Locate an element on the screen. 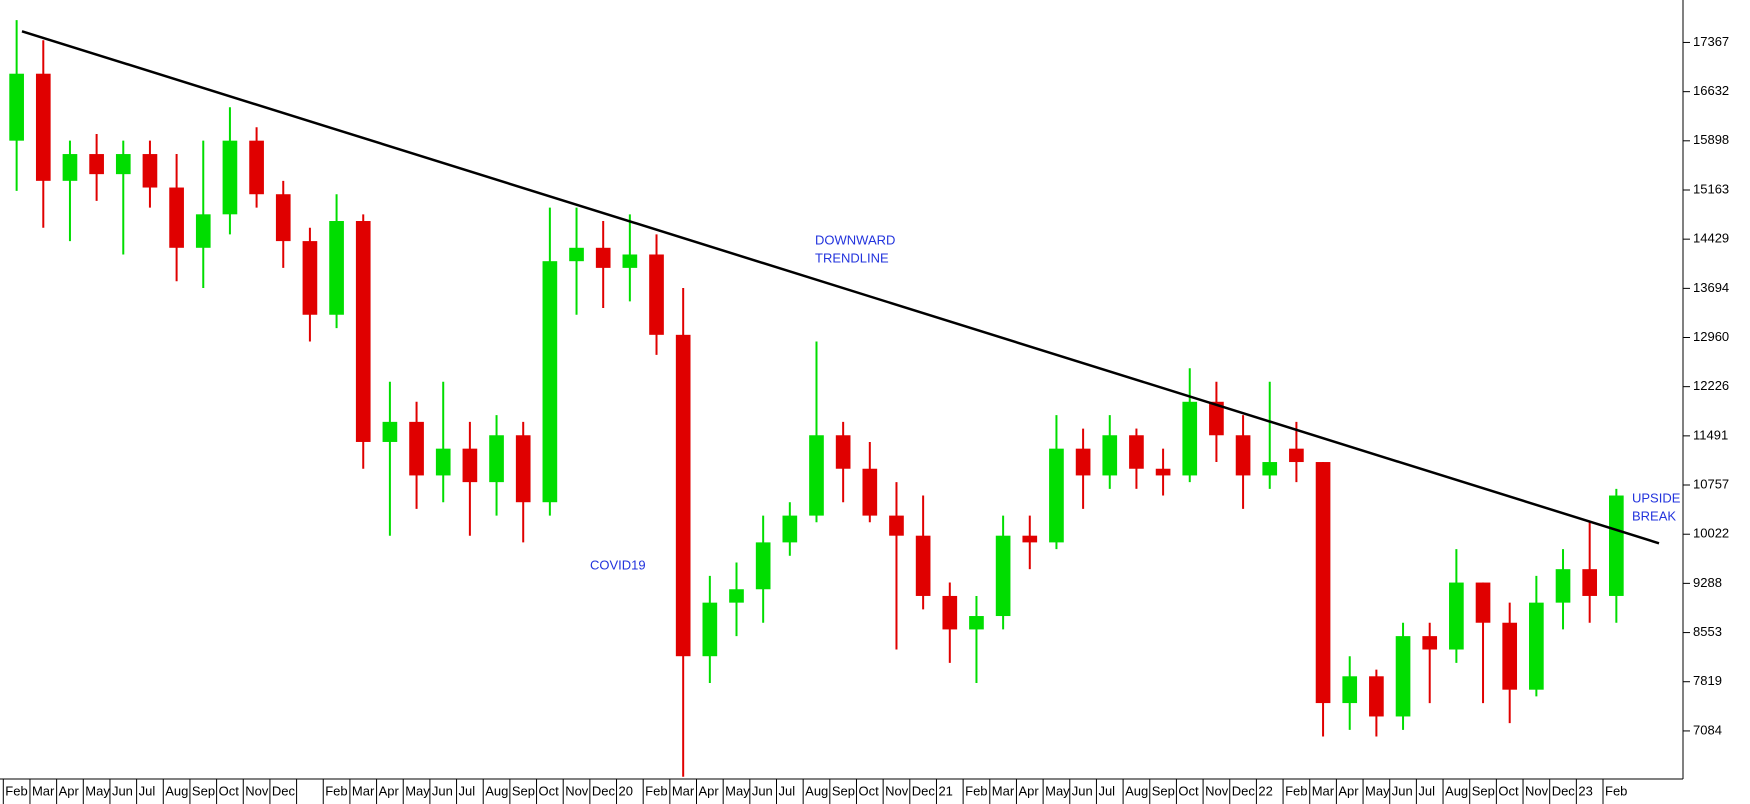  x-tick-label: 21 is located at coordinates (945, 790).